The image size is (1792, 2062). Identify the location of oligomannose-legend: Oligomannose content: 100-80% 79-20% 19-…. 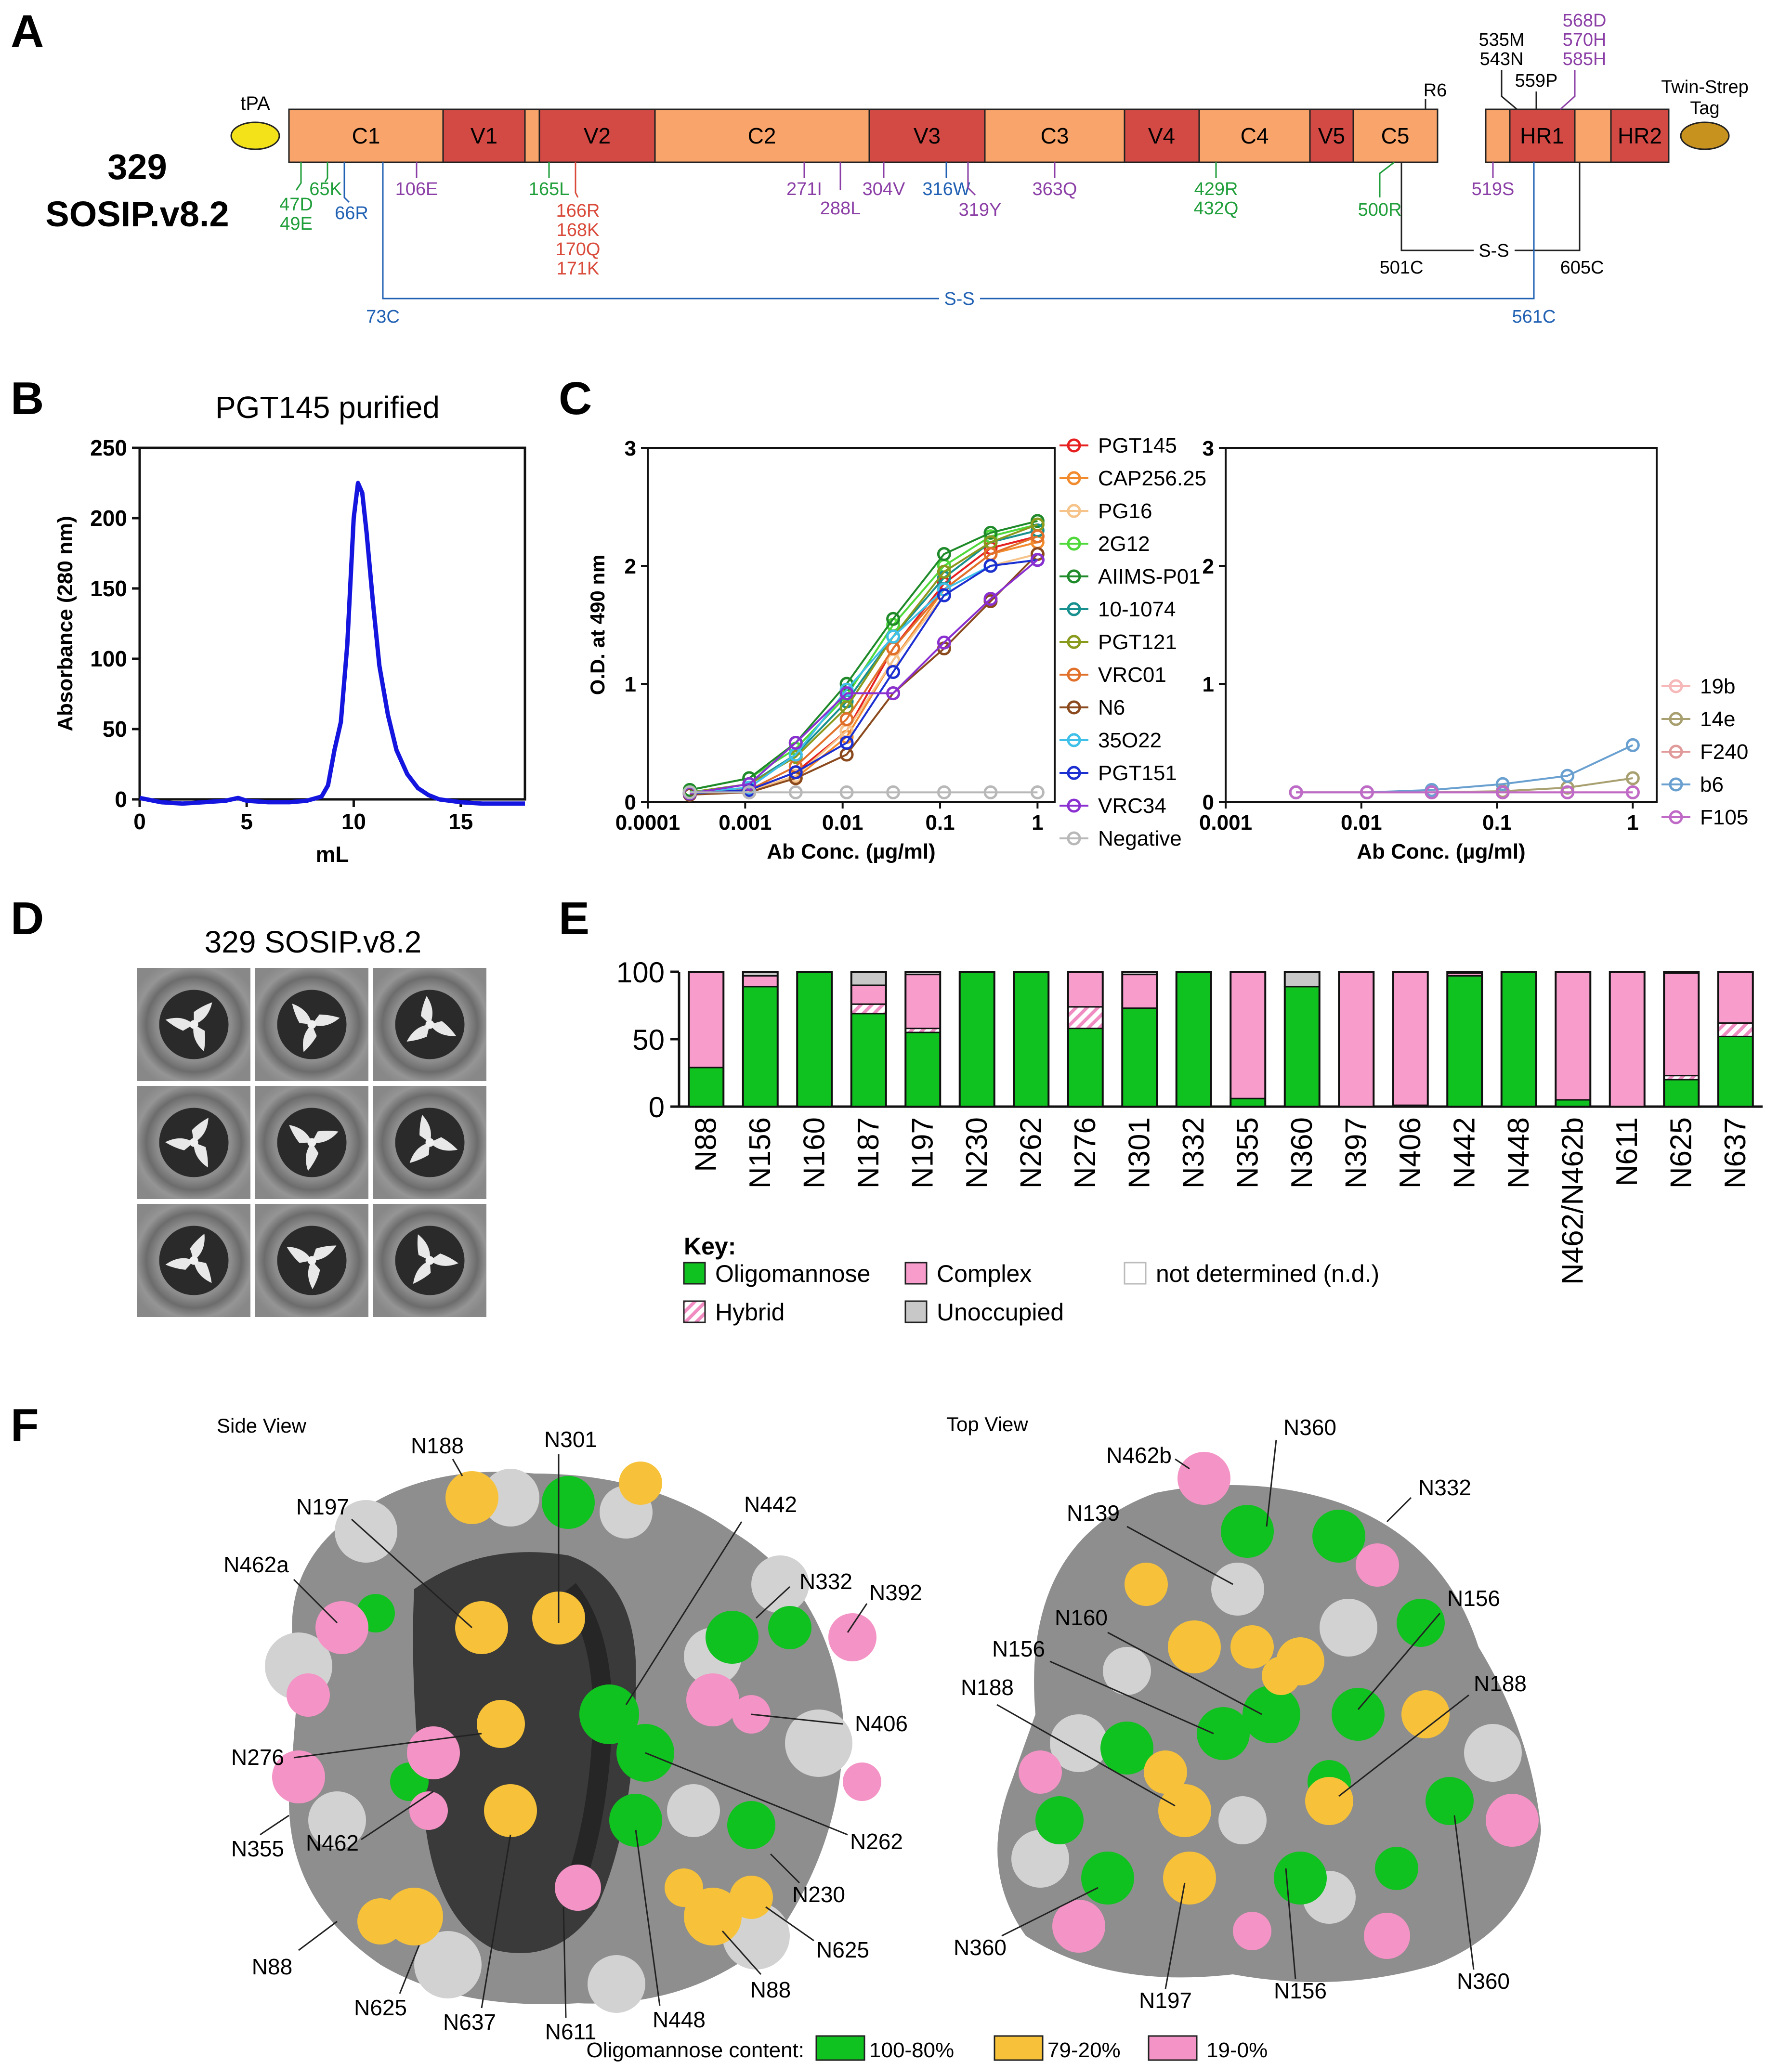
(927, 2048).